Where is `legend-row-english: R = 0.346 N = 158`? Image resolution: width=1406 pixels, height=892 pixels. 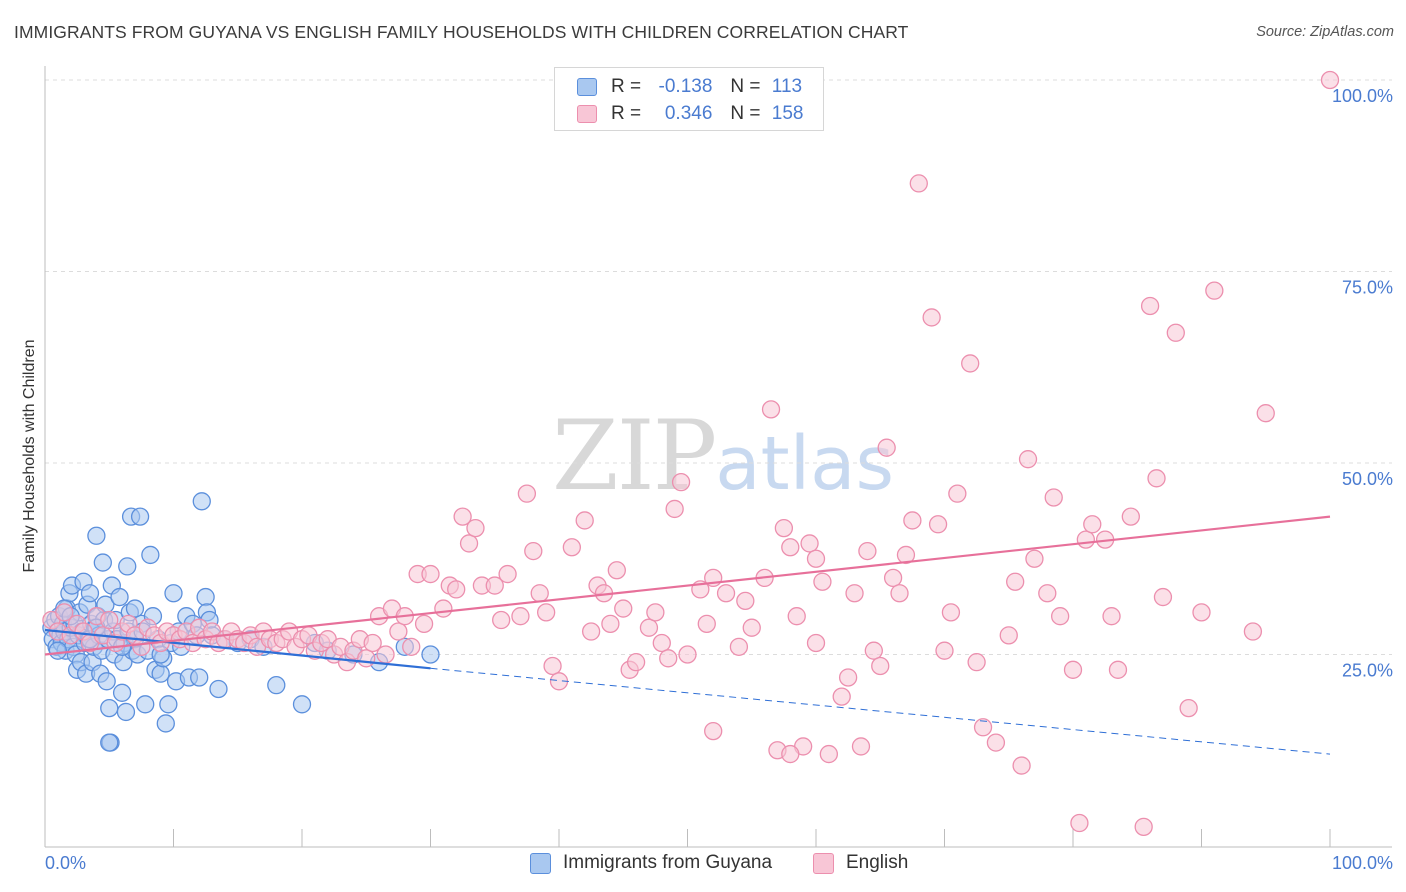 legend-row-english: R = 0.346 N = 158 is located at coordinates (690, 114).